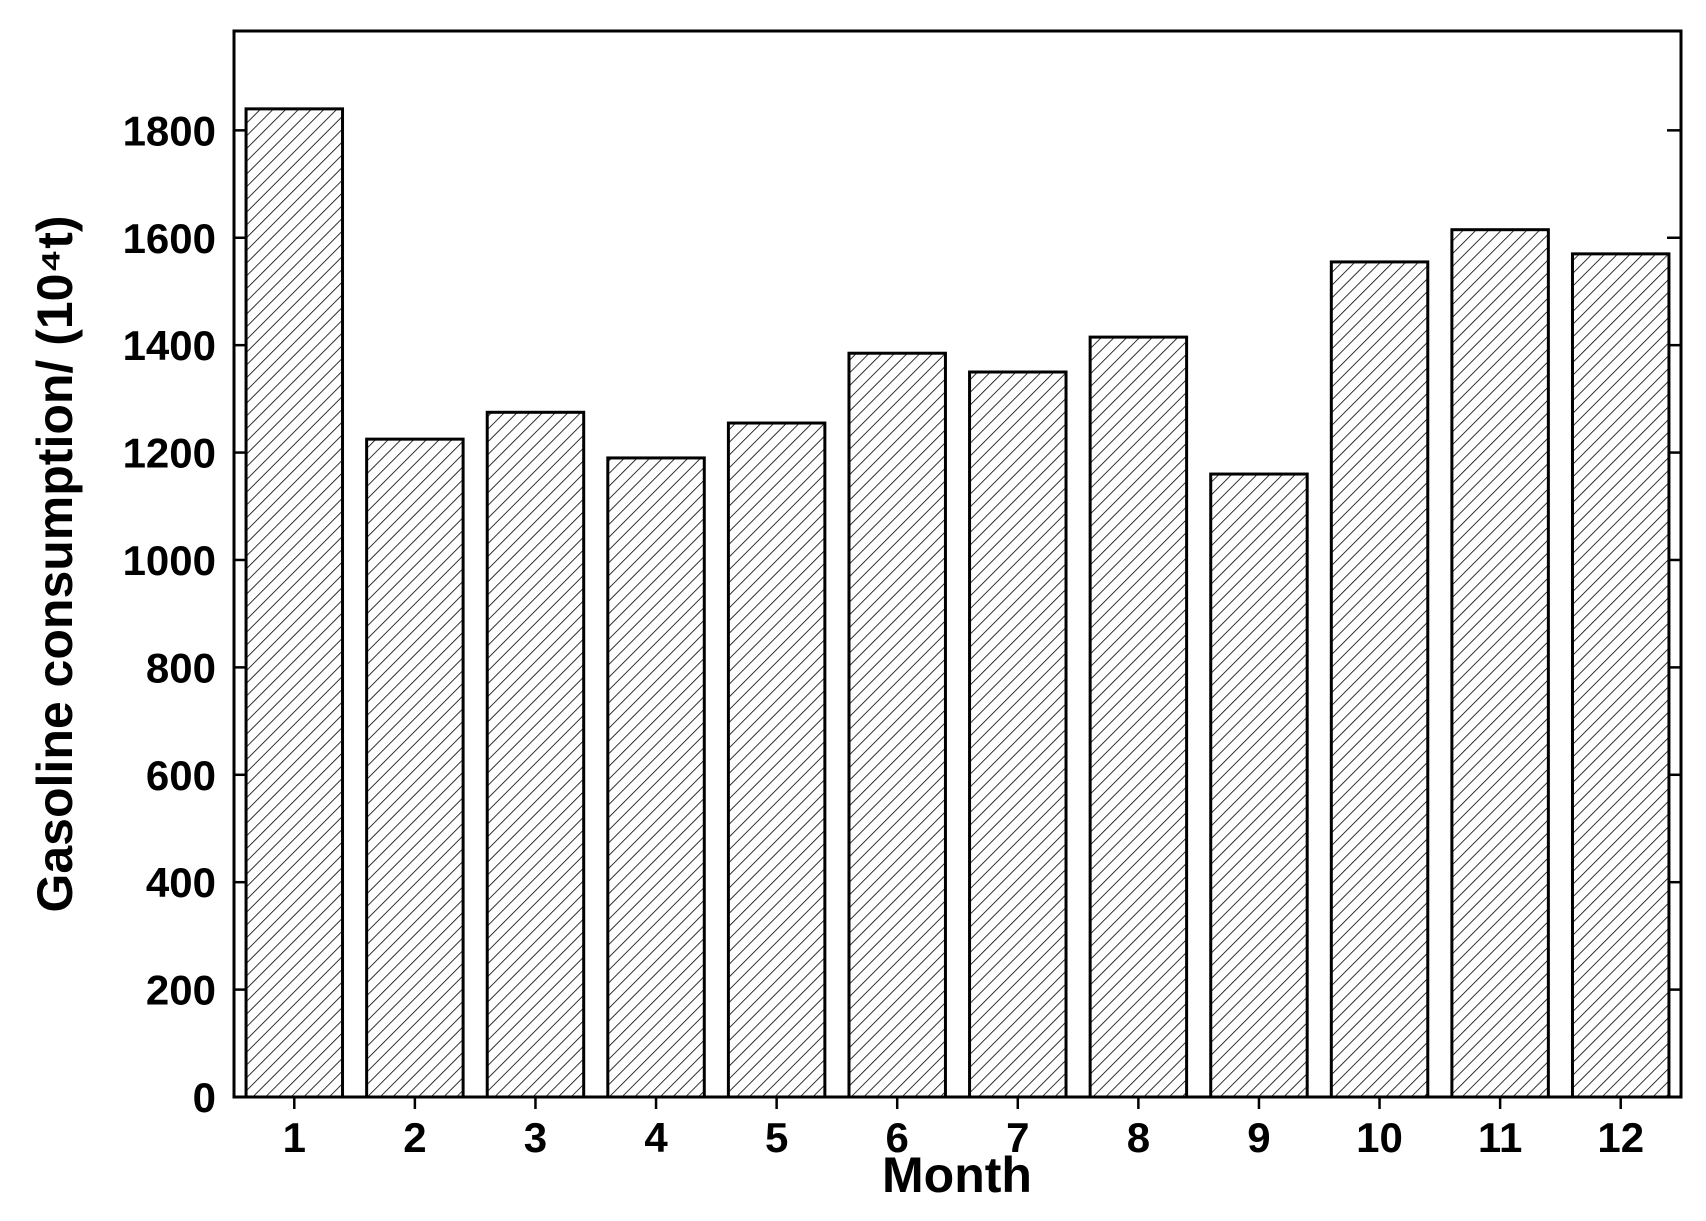  What do you see at coordinates (535, 1137) in the screenshot?
I see `x-tick-label: 3` at bounding box center [535, 1137].